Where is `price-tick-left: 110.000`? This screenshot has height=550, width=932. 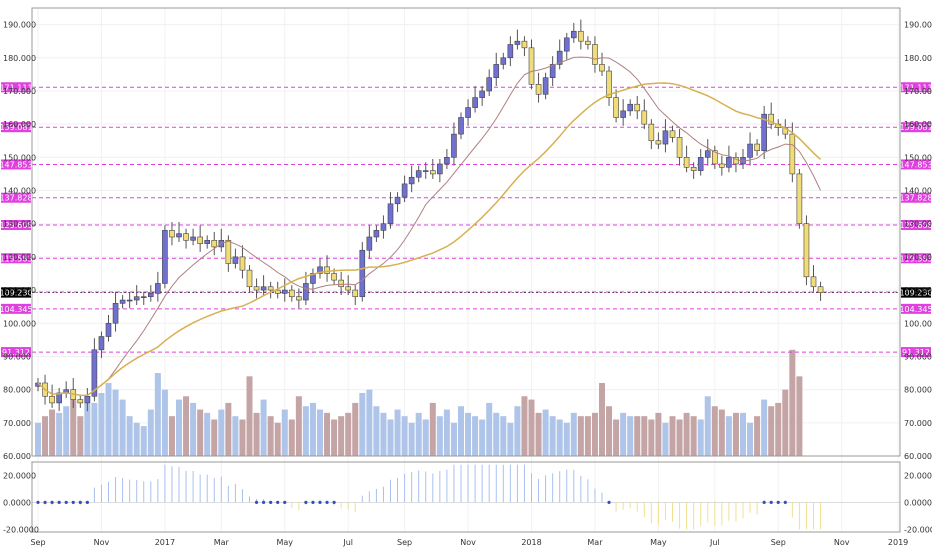 price-tick-left: 110.000 is located at coordinates (19, 290).